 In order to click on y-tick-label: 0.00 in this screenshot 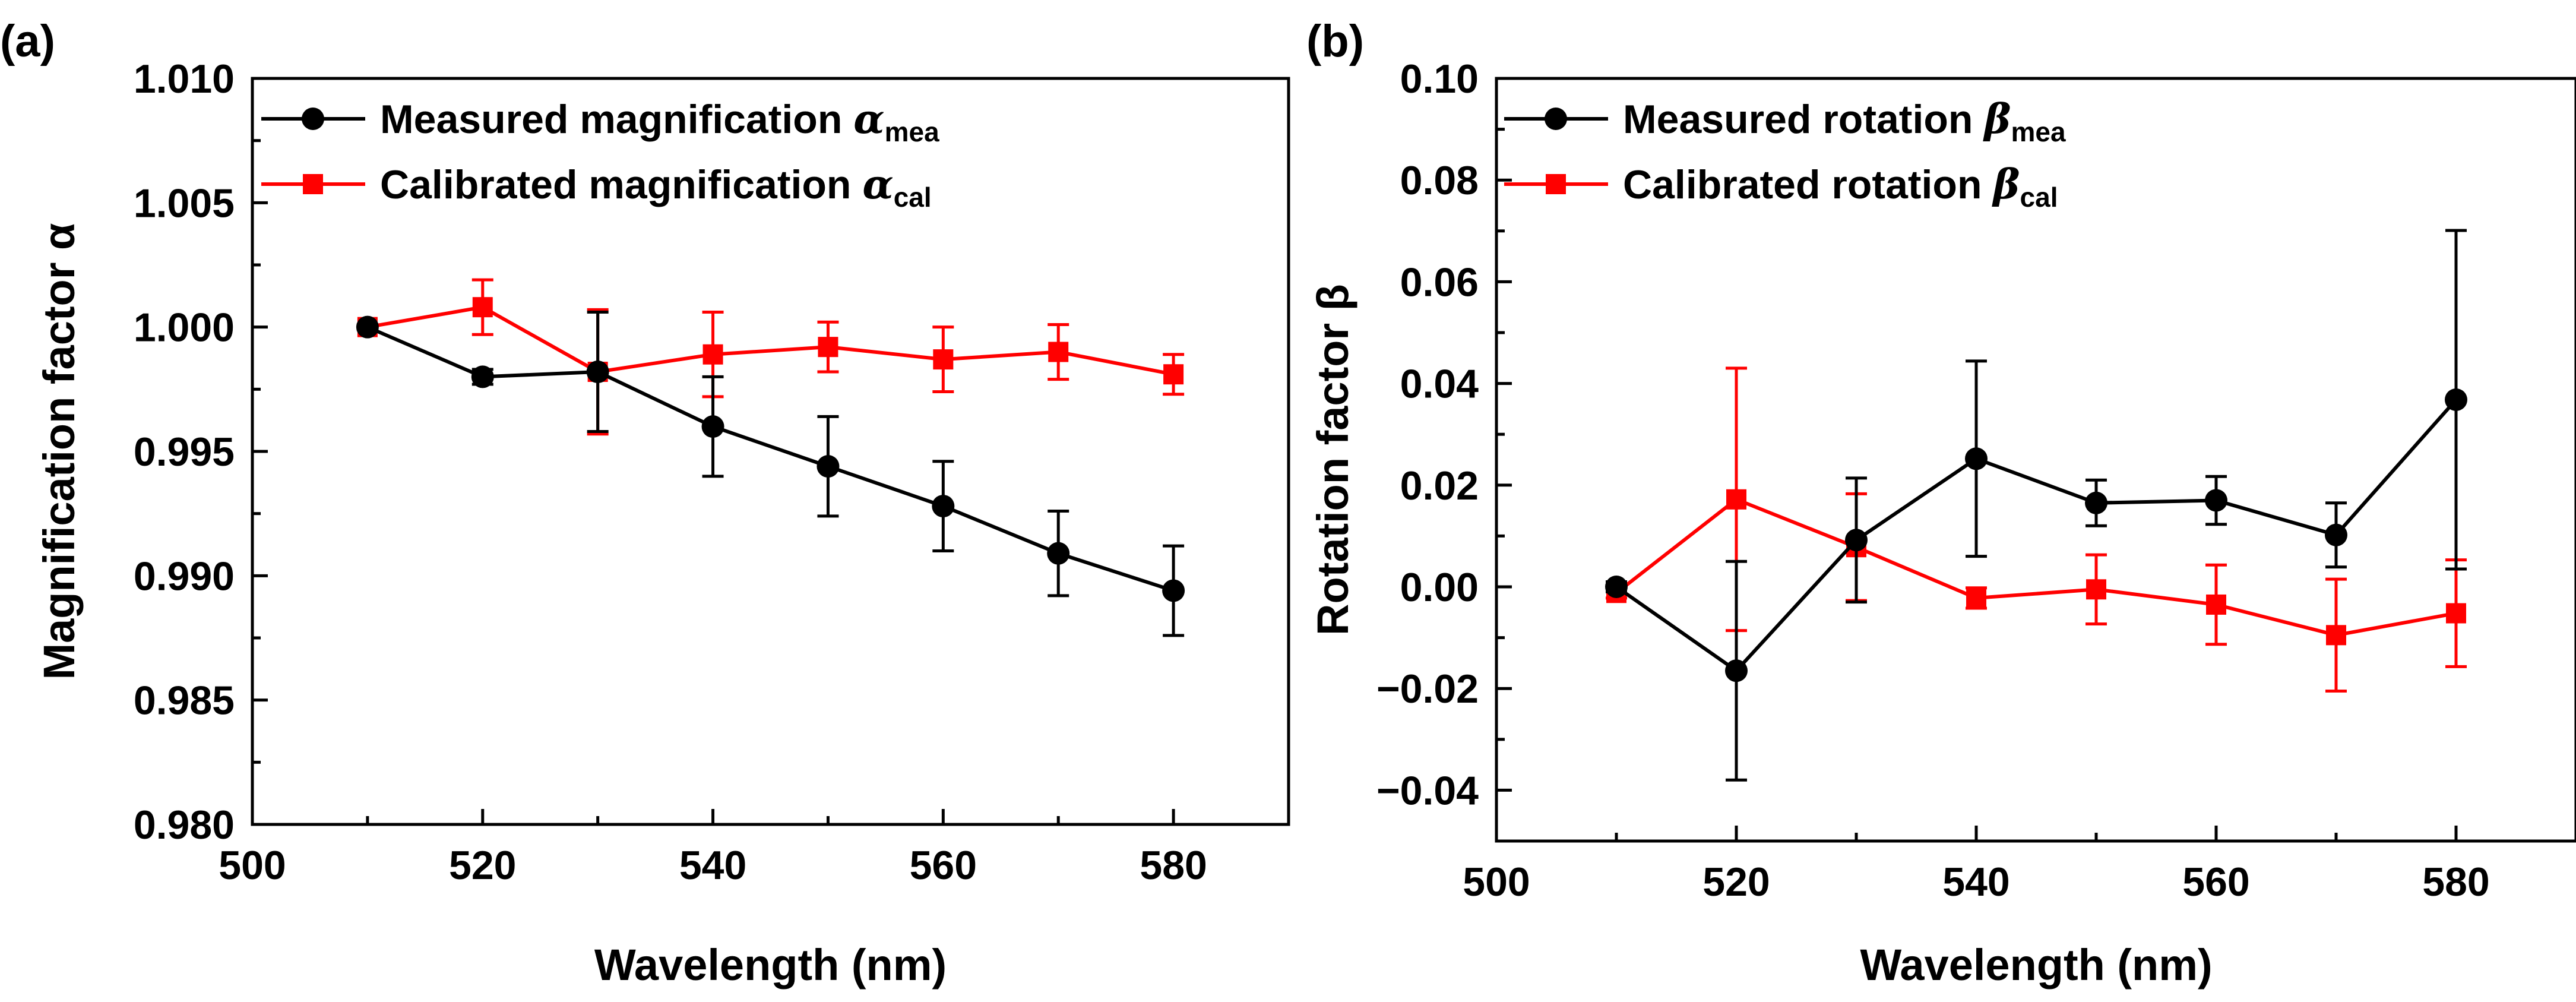, I will do `click(1439, 587)`.